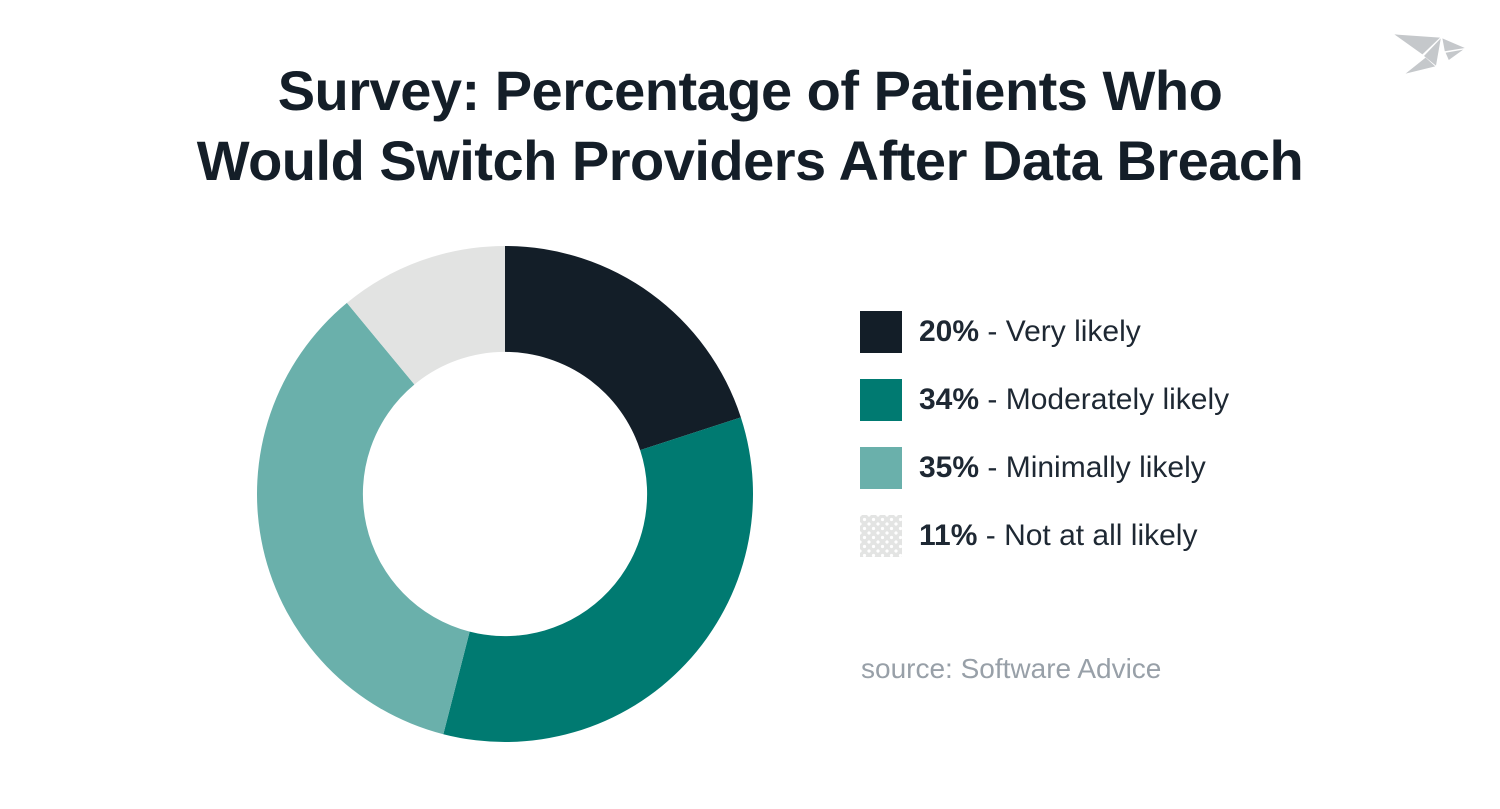  Describe the element at coordinates (949, 331) in the screenshot. I see `legend-percent: 20%` at that location.